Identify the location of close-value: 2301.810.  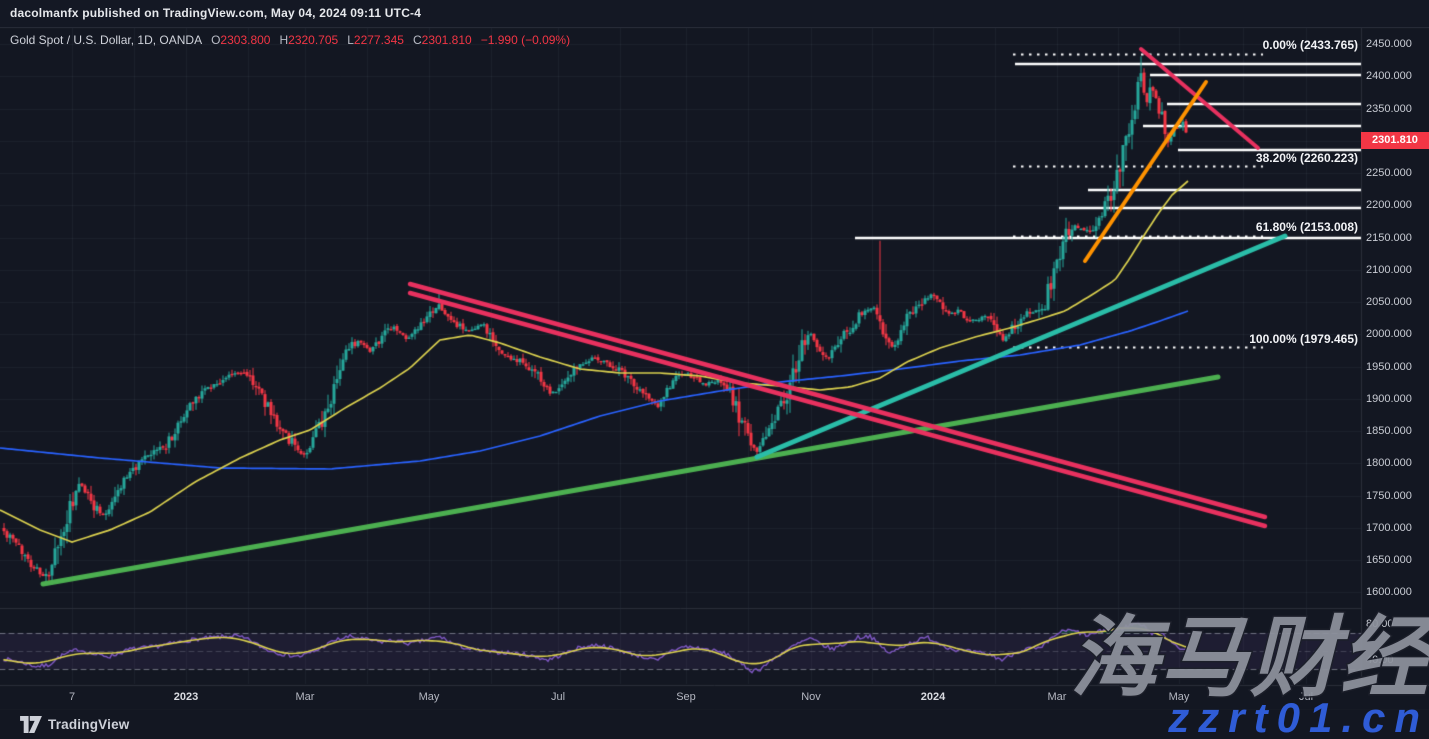
(446, 40).